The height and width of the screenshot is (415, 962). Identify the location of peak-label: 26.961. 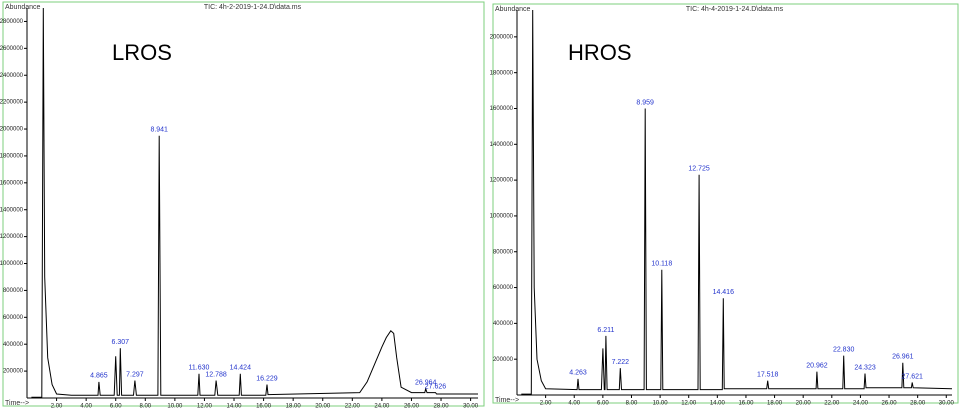
(903, 357).